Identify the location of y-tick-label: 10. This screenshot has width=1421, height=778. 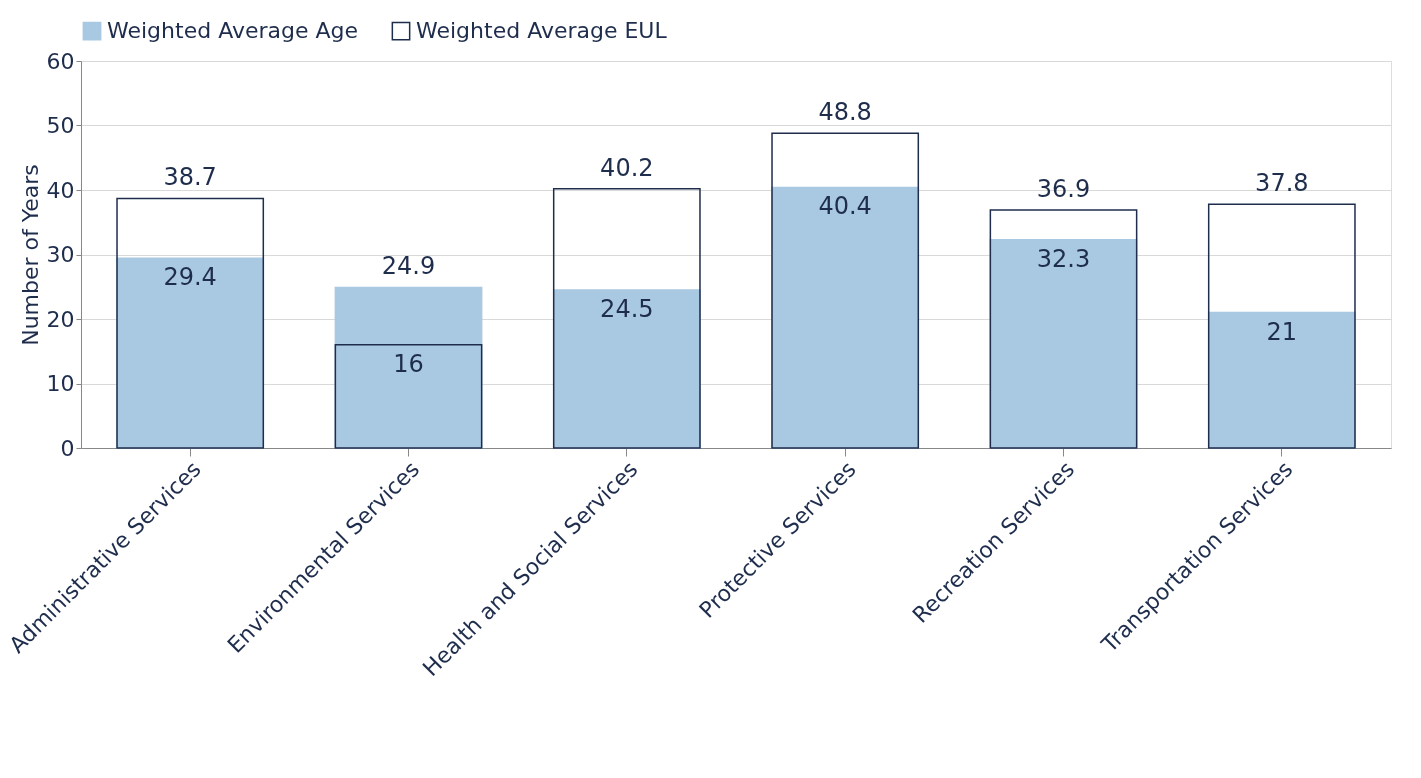
(60, 383).